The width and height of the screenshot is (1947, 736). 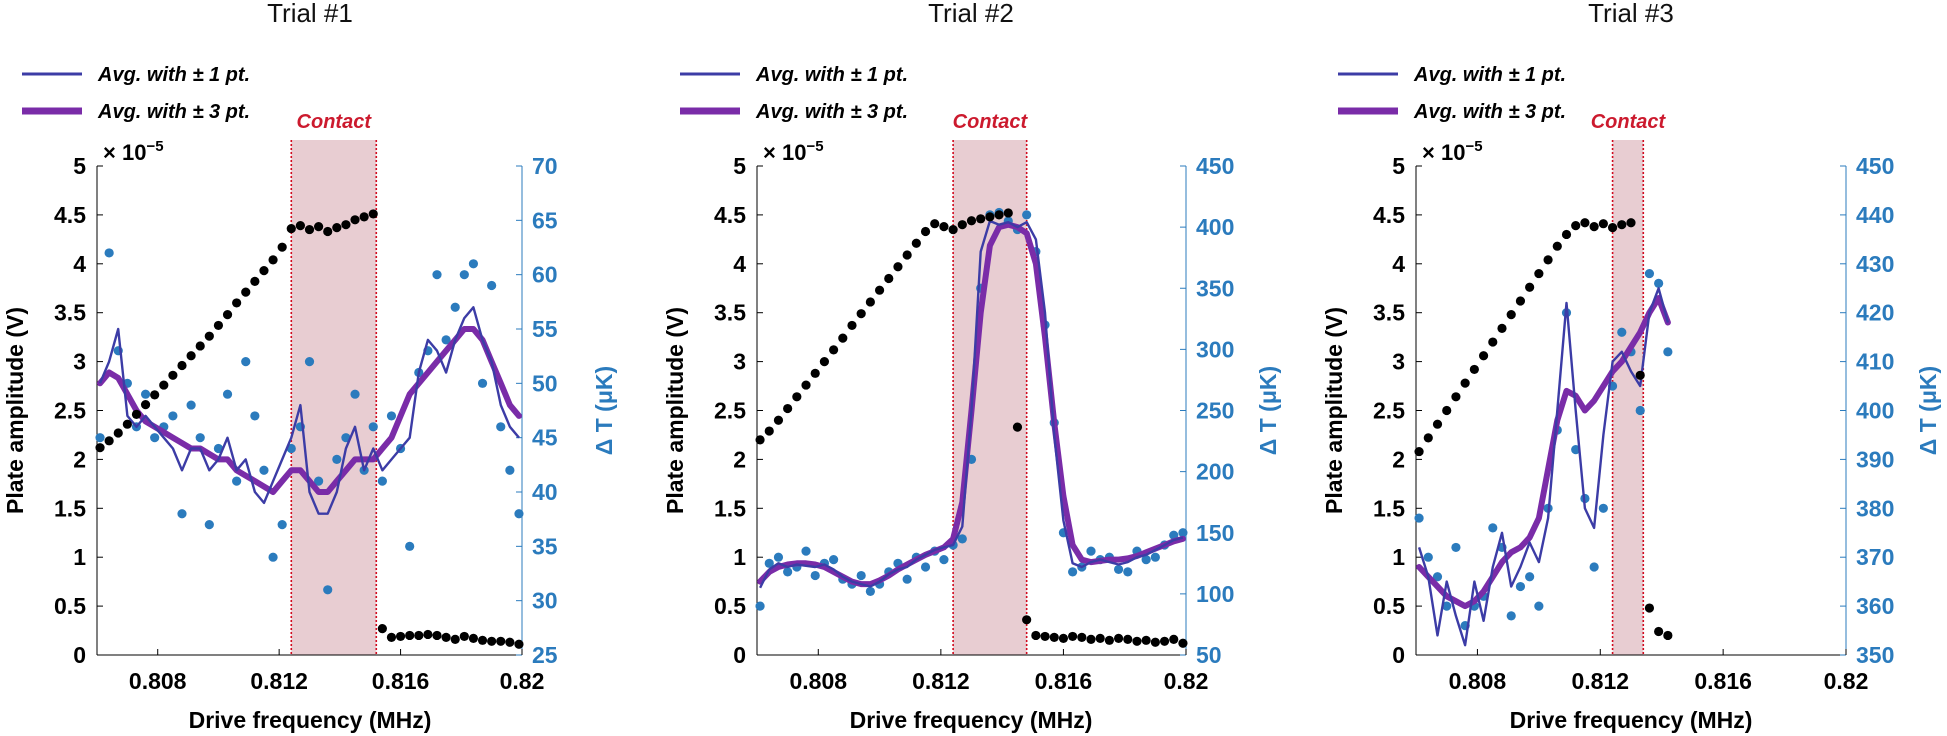 What do you see at coordinates (545, 655) in the screenshot?
I see `y-tick-label-right: 25` at bounding box center [545, 655].